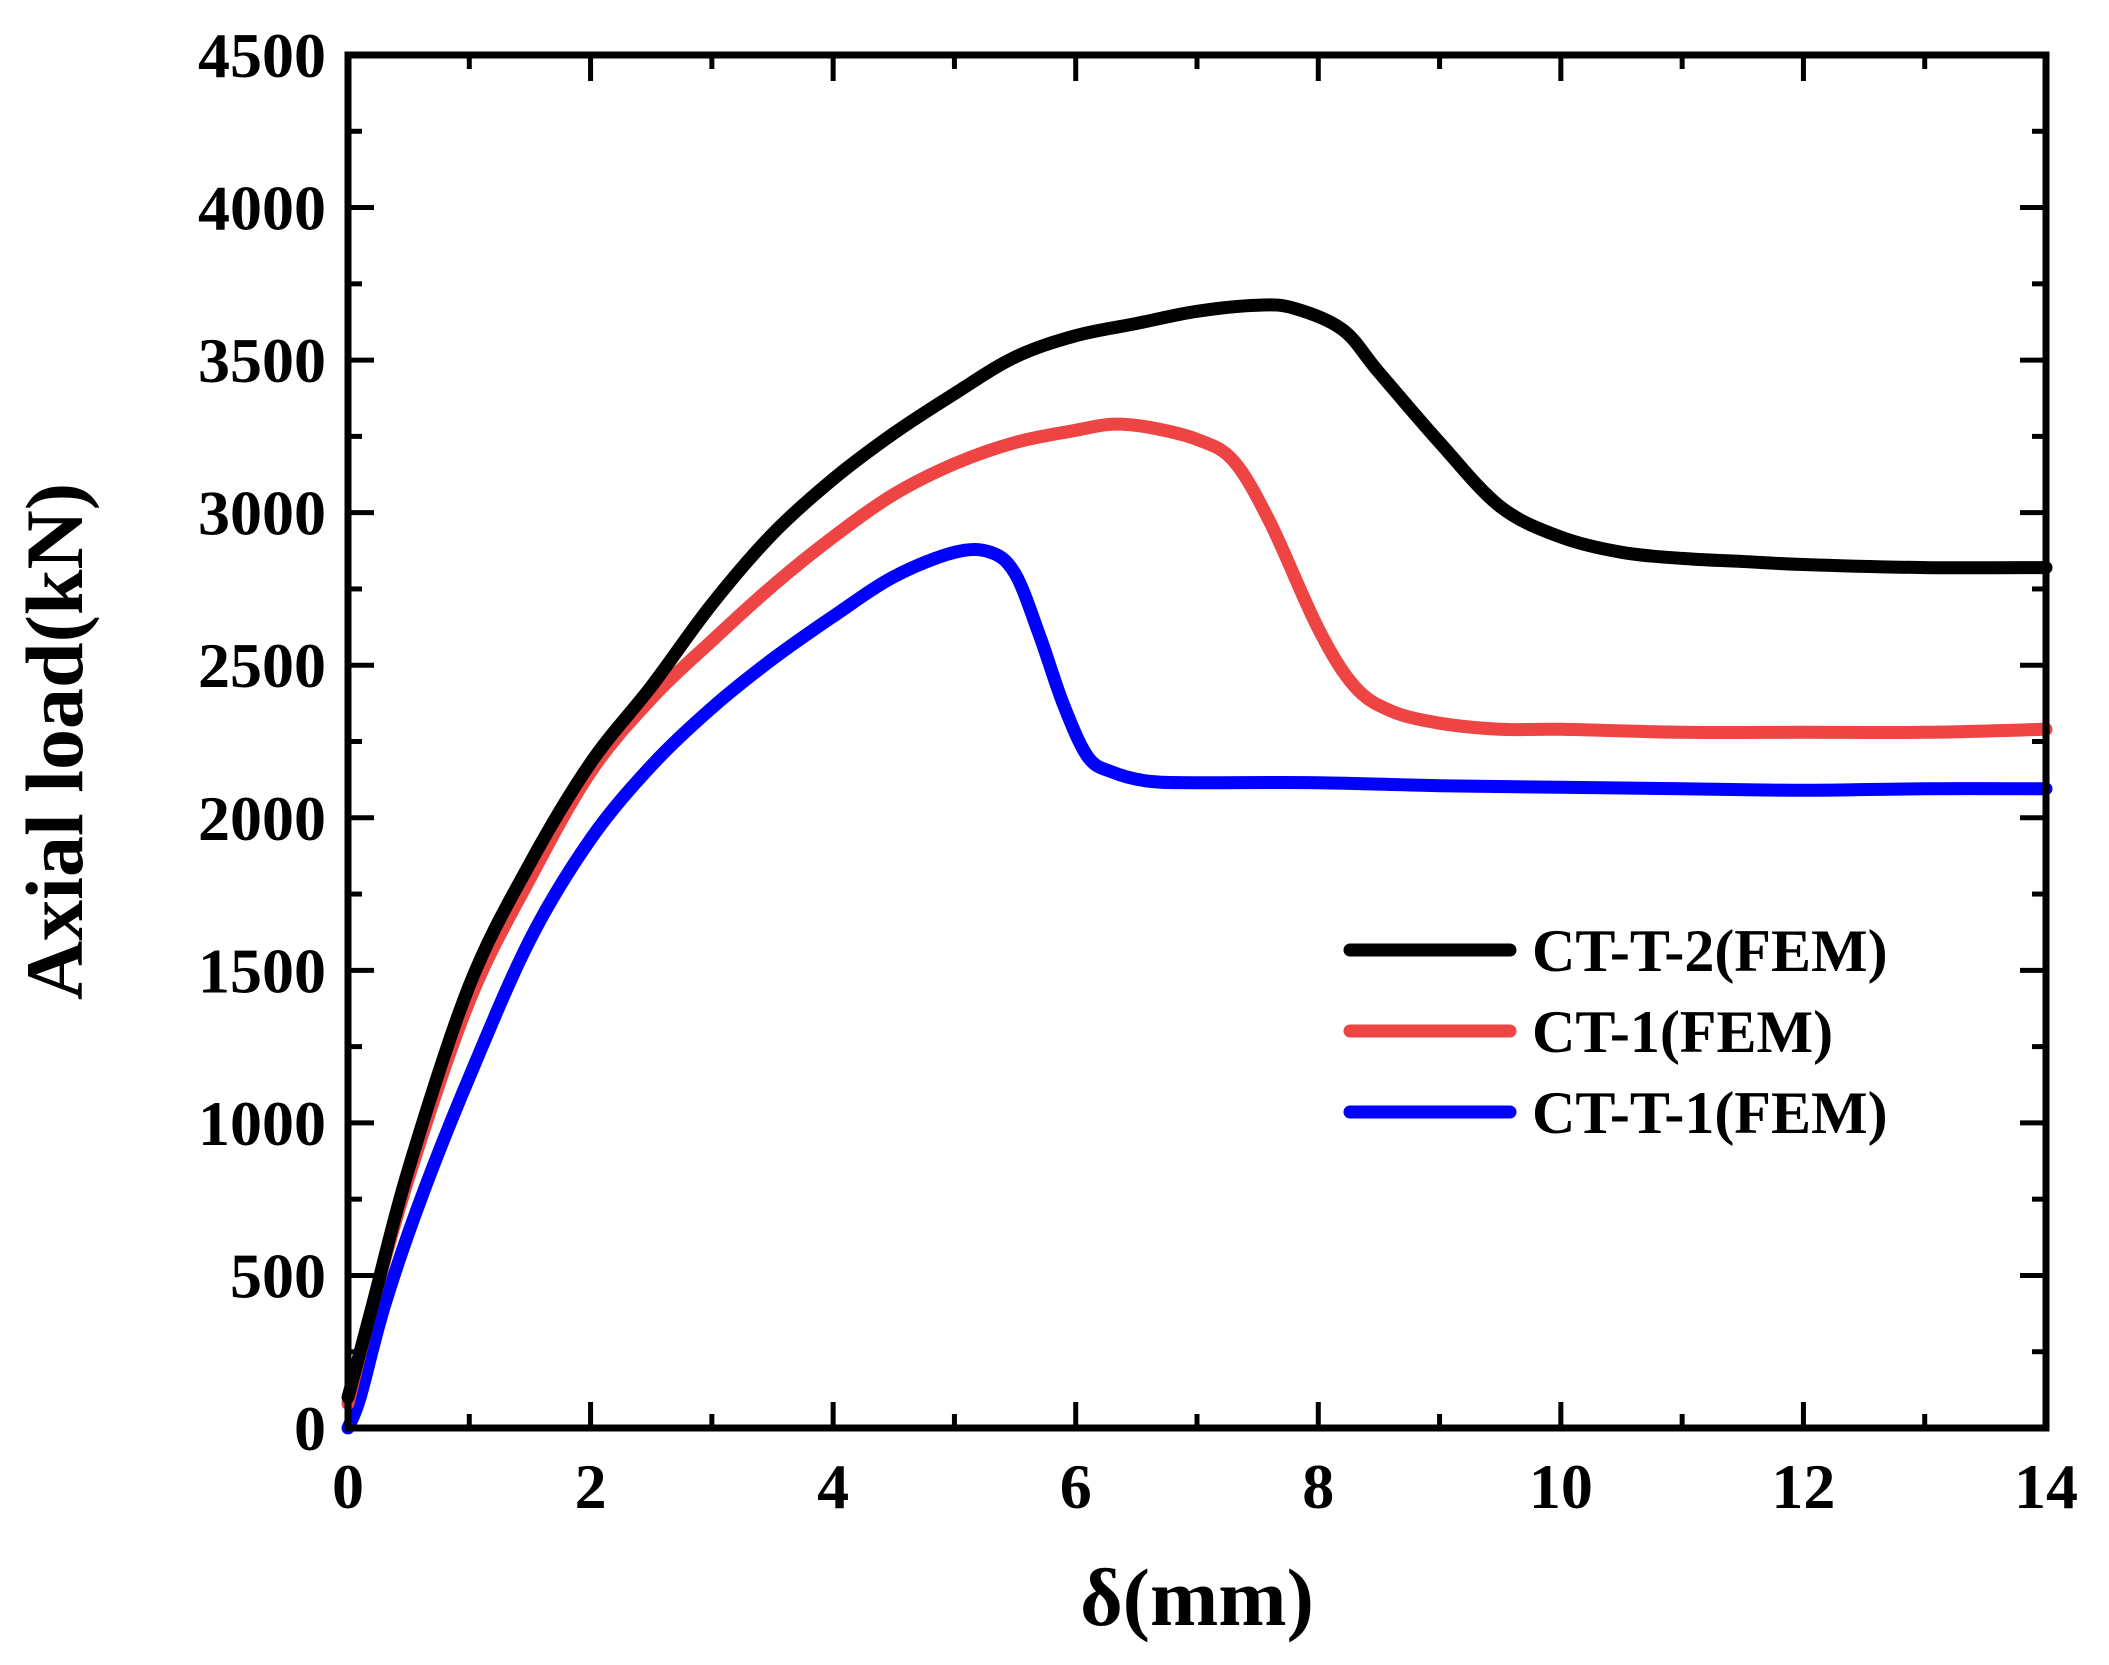  Describe the element at coordinates (262, 1123) in the screenshot. I see `y-tick-label: 1000` at that location.